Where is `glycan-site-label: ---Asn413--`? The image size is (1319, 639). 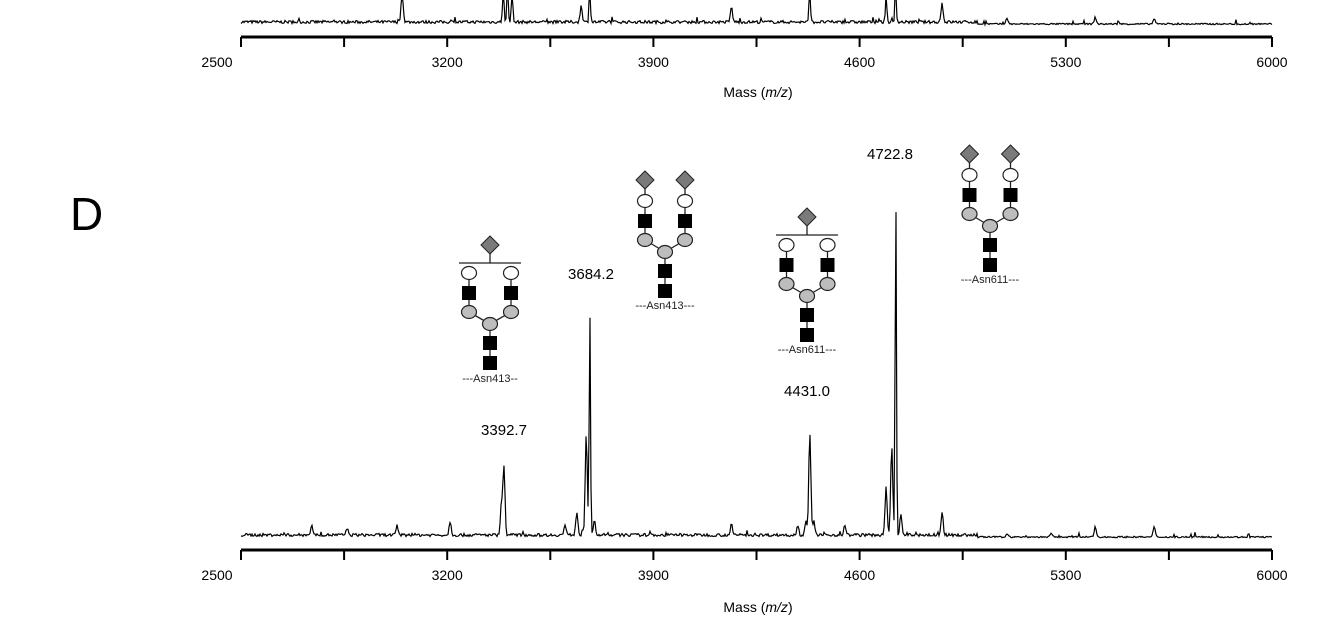
glycan-site-label: ---Asn413-- is located at coordinates (490, 379).